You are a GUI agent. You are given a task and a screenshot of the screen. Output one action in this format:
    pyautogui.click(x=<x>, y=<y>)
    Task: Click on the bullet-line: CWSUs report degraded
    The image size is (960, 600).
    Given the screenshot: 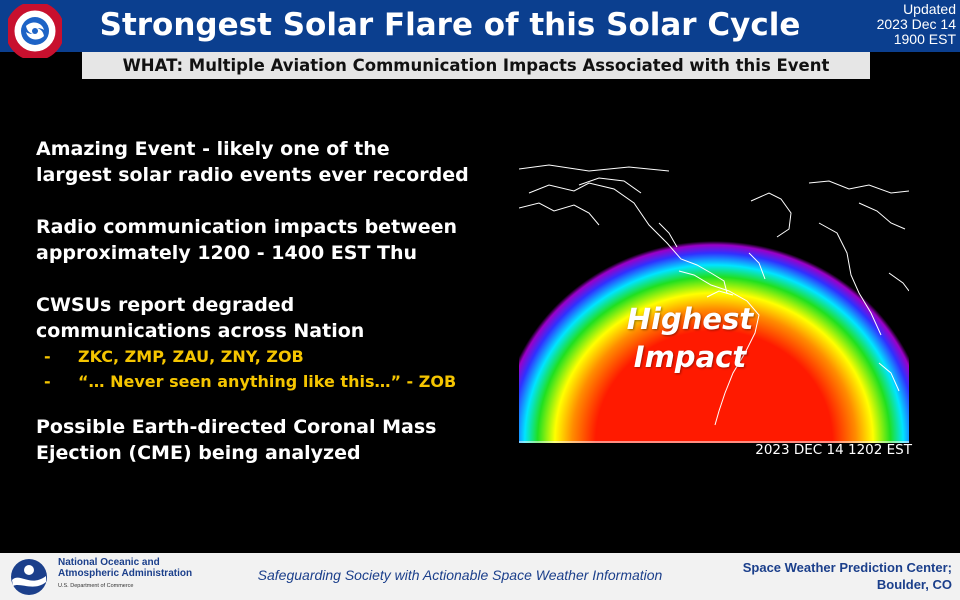 What is the action you would take?
    pyautogui.click(x=165, y=305)
    